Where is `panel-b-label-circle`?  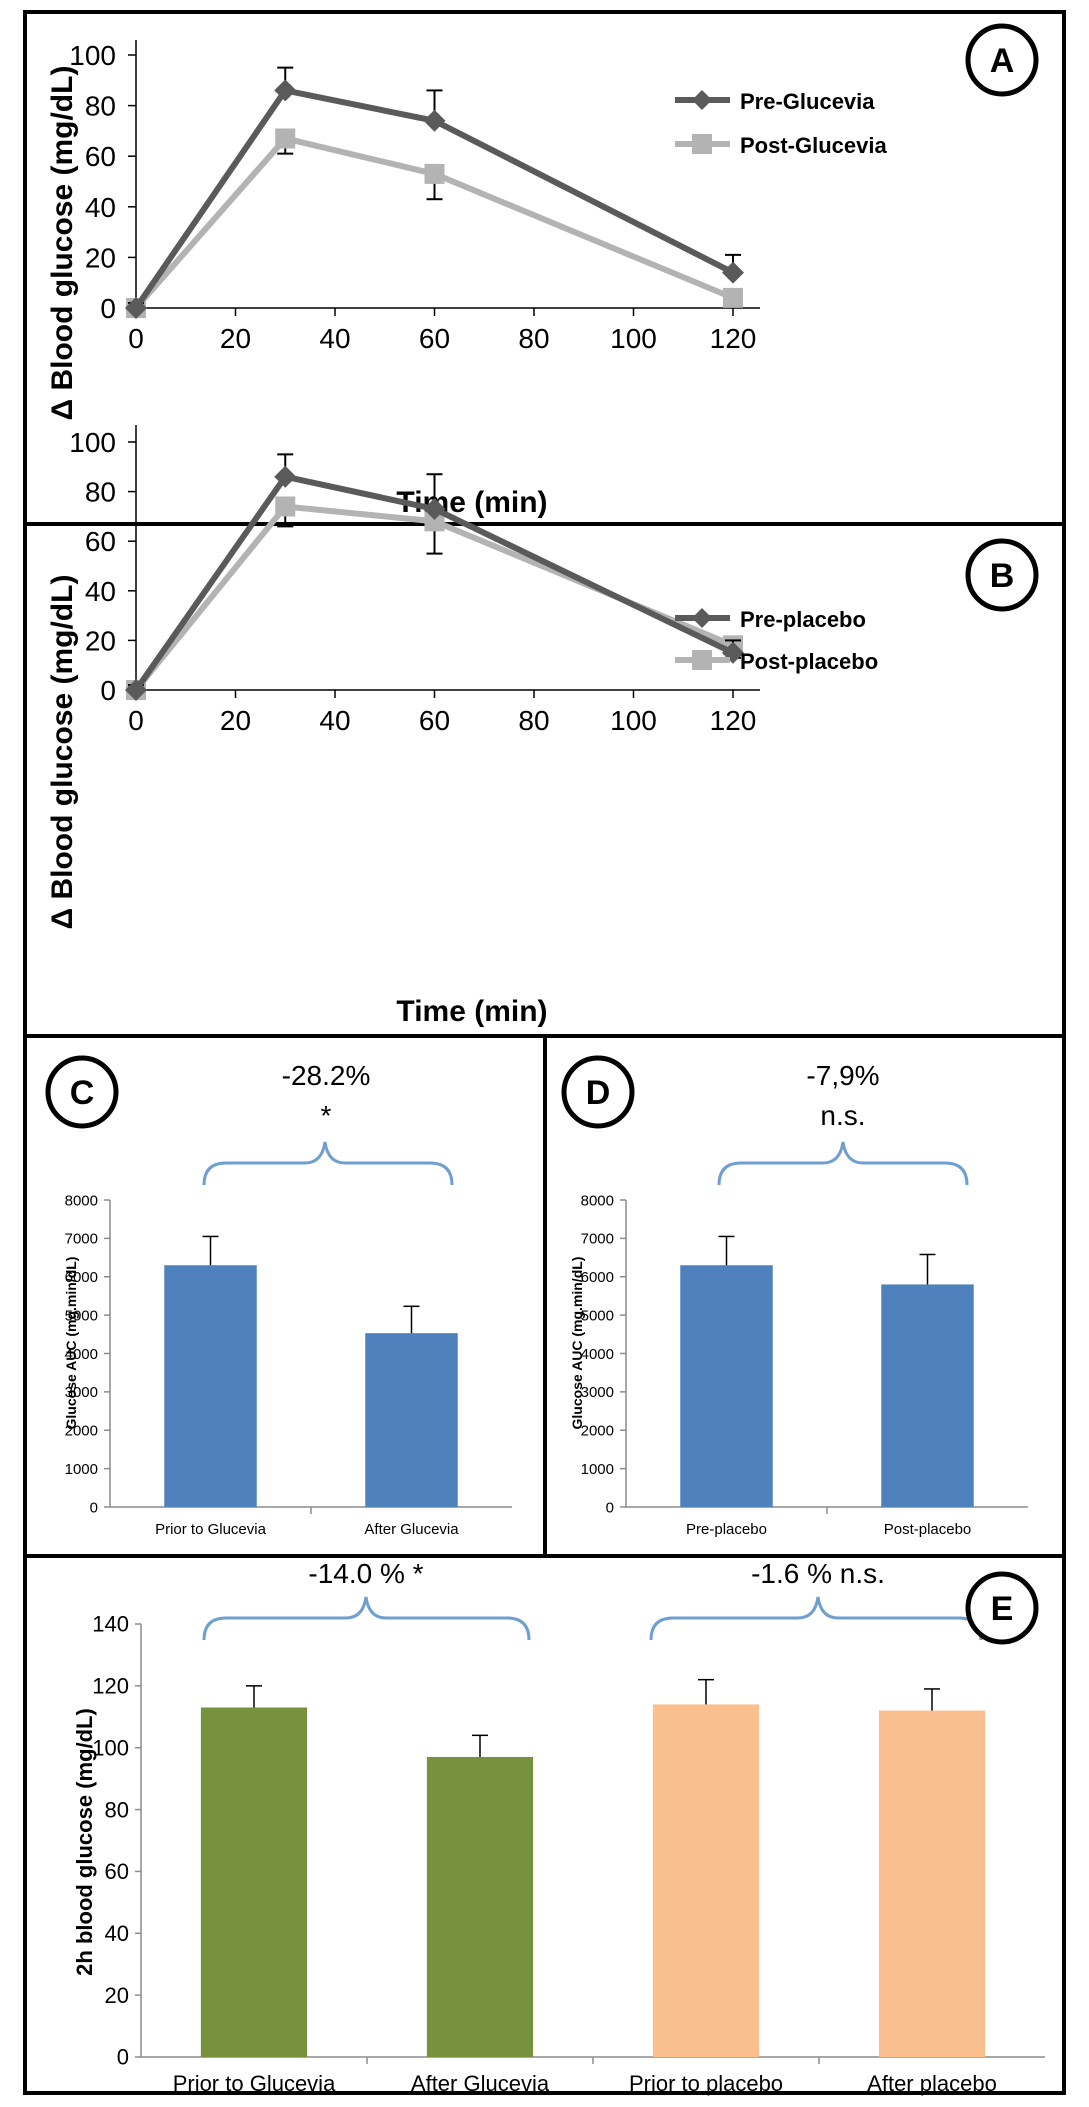 panel-b-label-circle is located at coordinates (1002, 575).